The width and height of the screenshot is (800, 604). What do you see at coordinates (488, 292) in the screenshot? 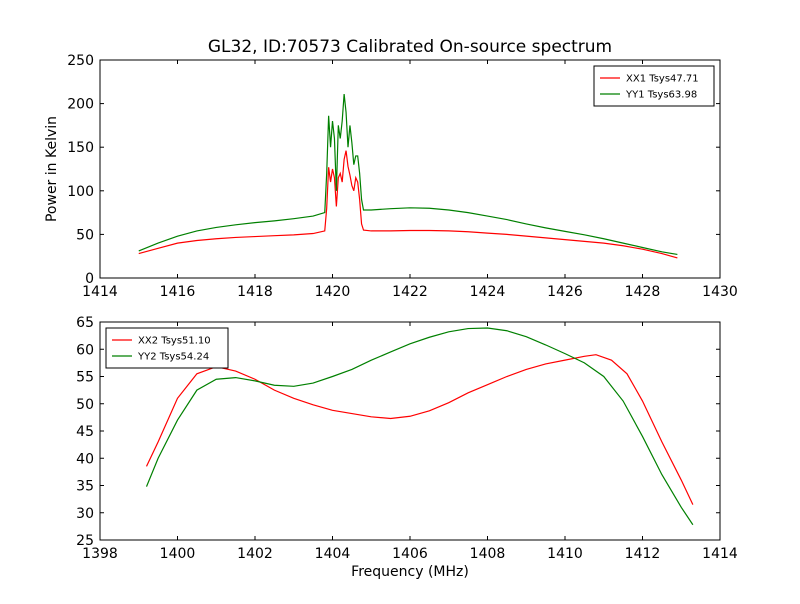
I see `x-tick-label: 1424` at bounding box center [488, 292].